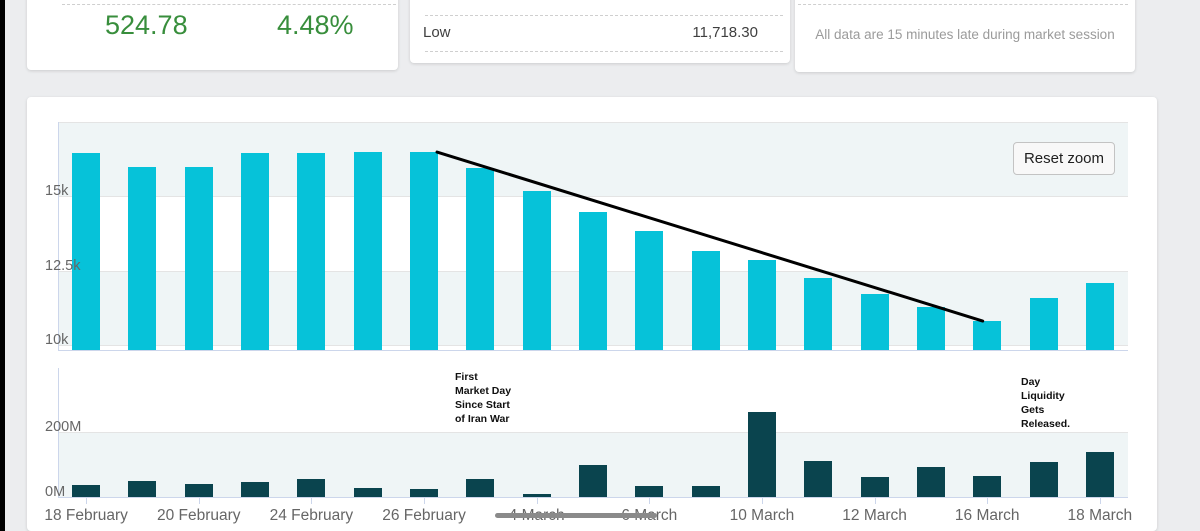 The image size is (1200, 531). Describe the element at coordinates (437, 32) in the screenshot. I see `low-label: Low` at that location.